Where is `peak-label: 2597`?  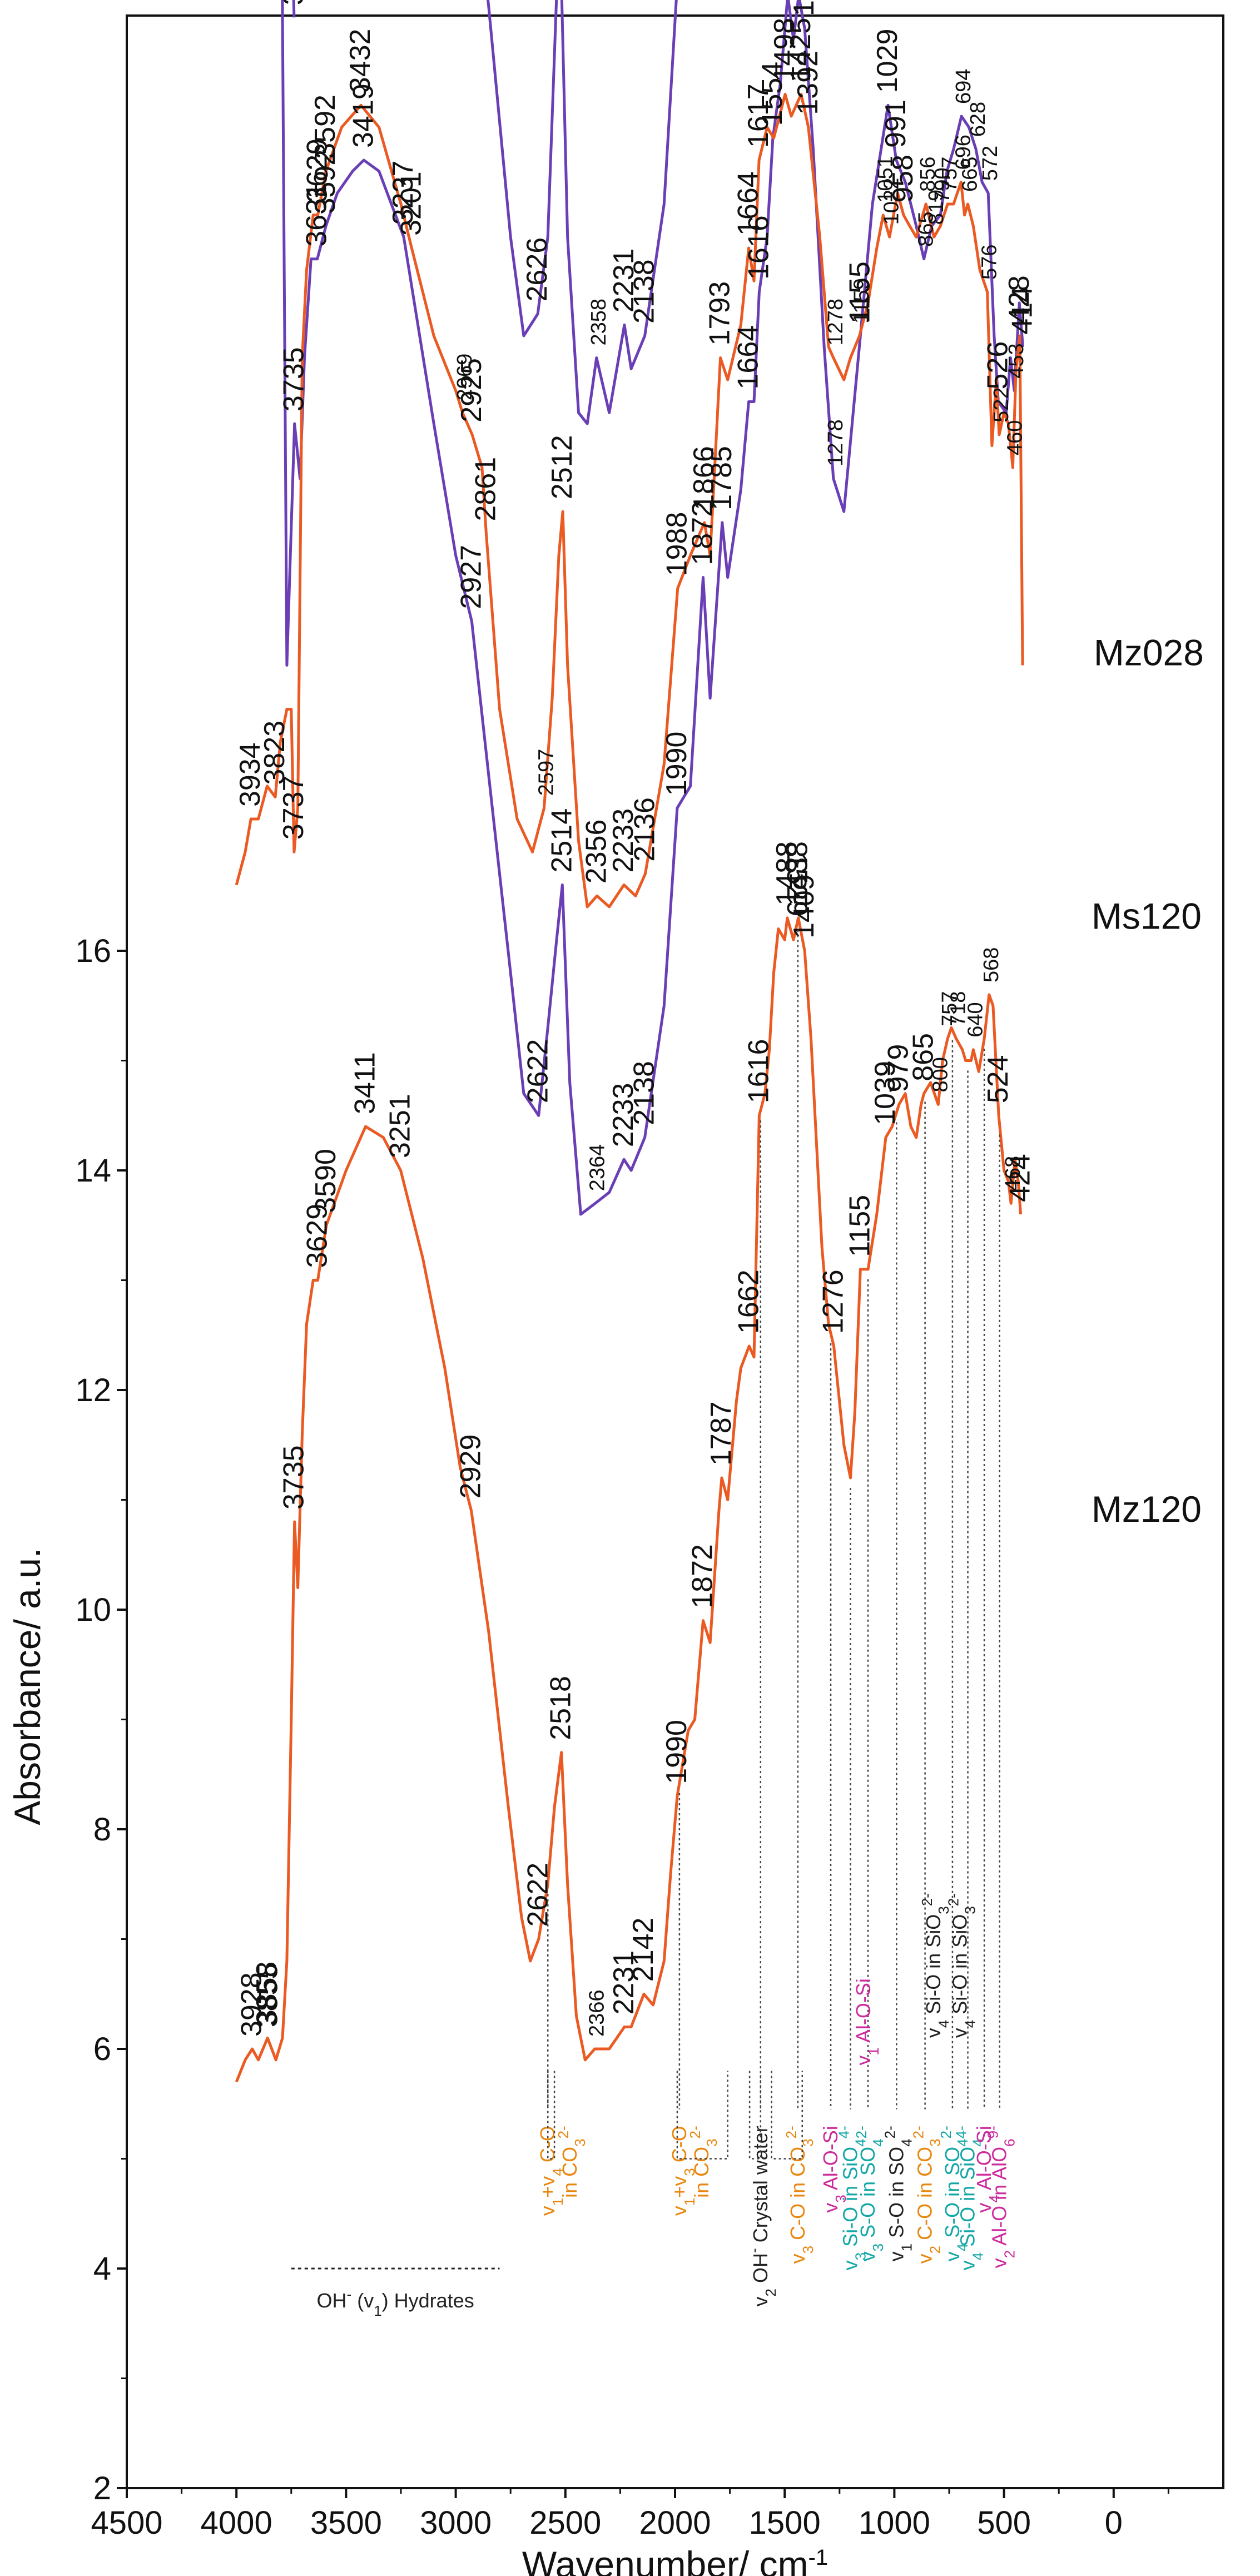
peak-label: 2597 is located at coordinates (546, 772).